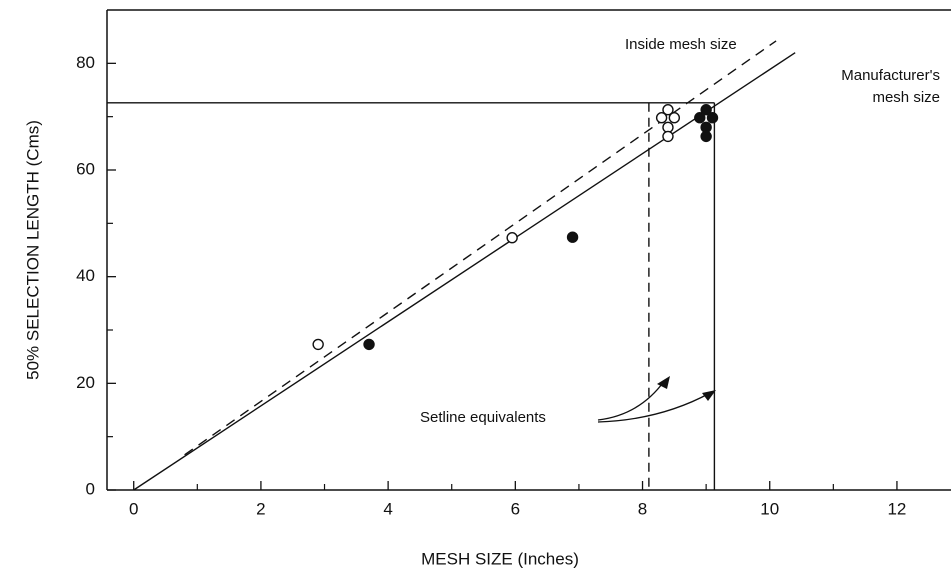 The image size is (952, 581). Describe the element at coordinates (515, 508) in the screenshot. I see `x-tick-label: 6` at that location.